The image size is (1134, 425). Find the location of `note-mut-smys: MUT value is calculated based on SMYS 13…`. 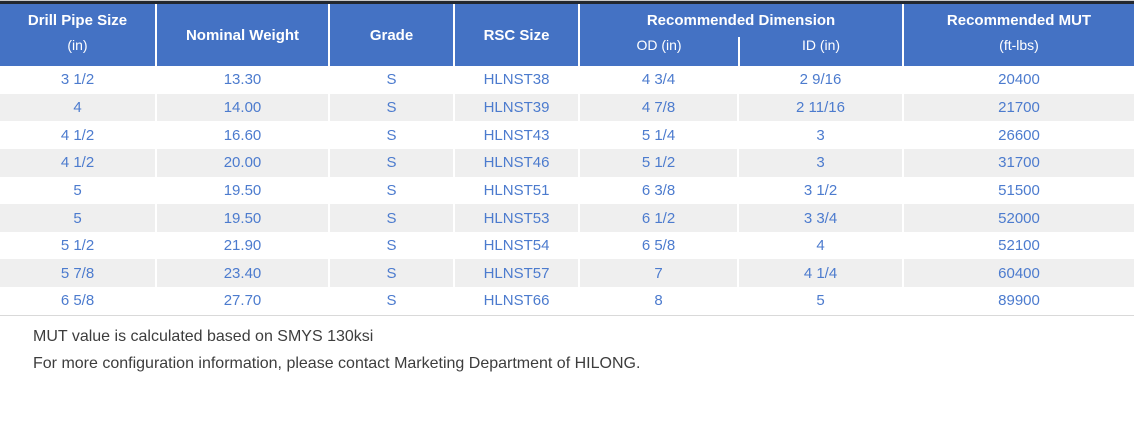

note-mut-smys: MUT value is calculated based on SMYS 13… is located at coordinates (203, 336).